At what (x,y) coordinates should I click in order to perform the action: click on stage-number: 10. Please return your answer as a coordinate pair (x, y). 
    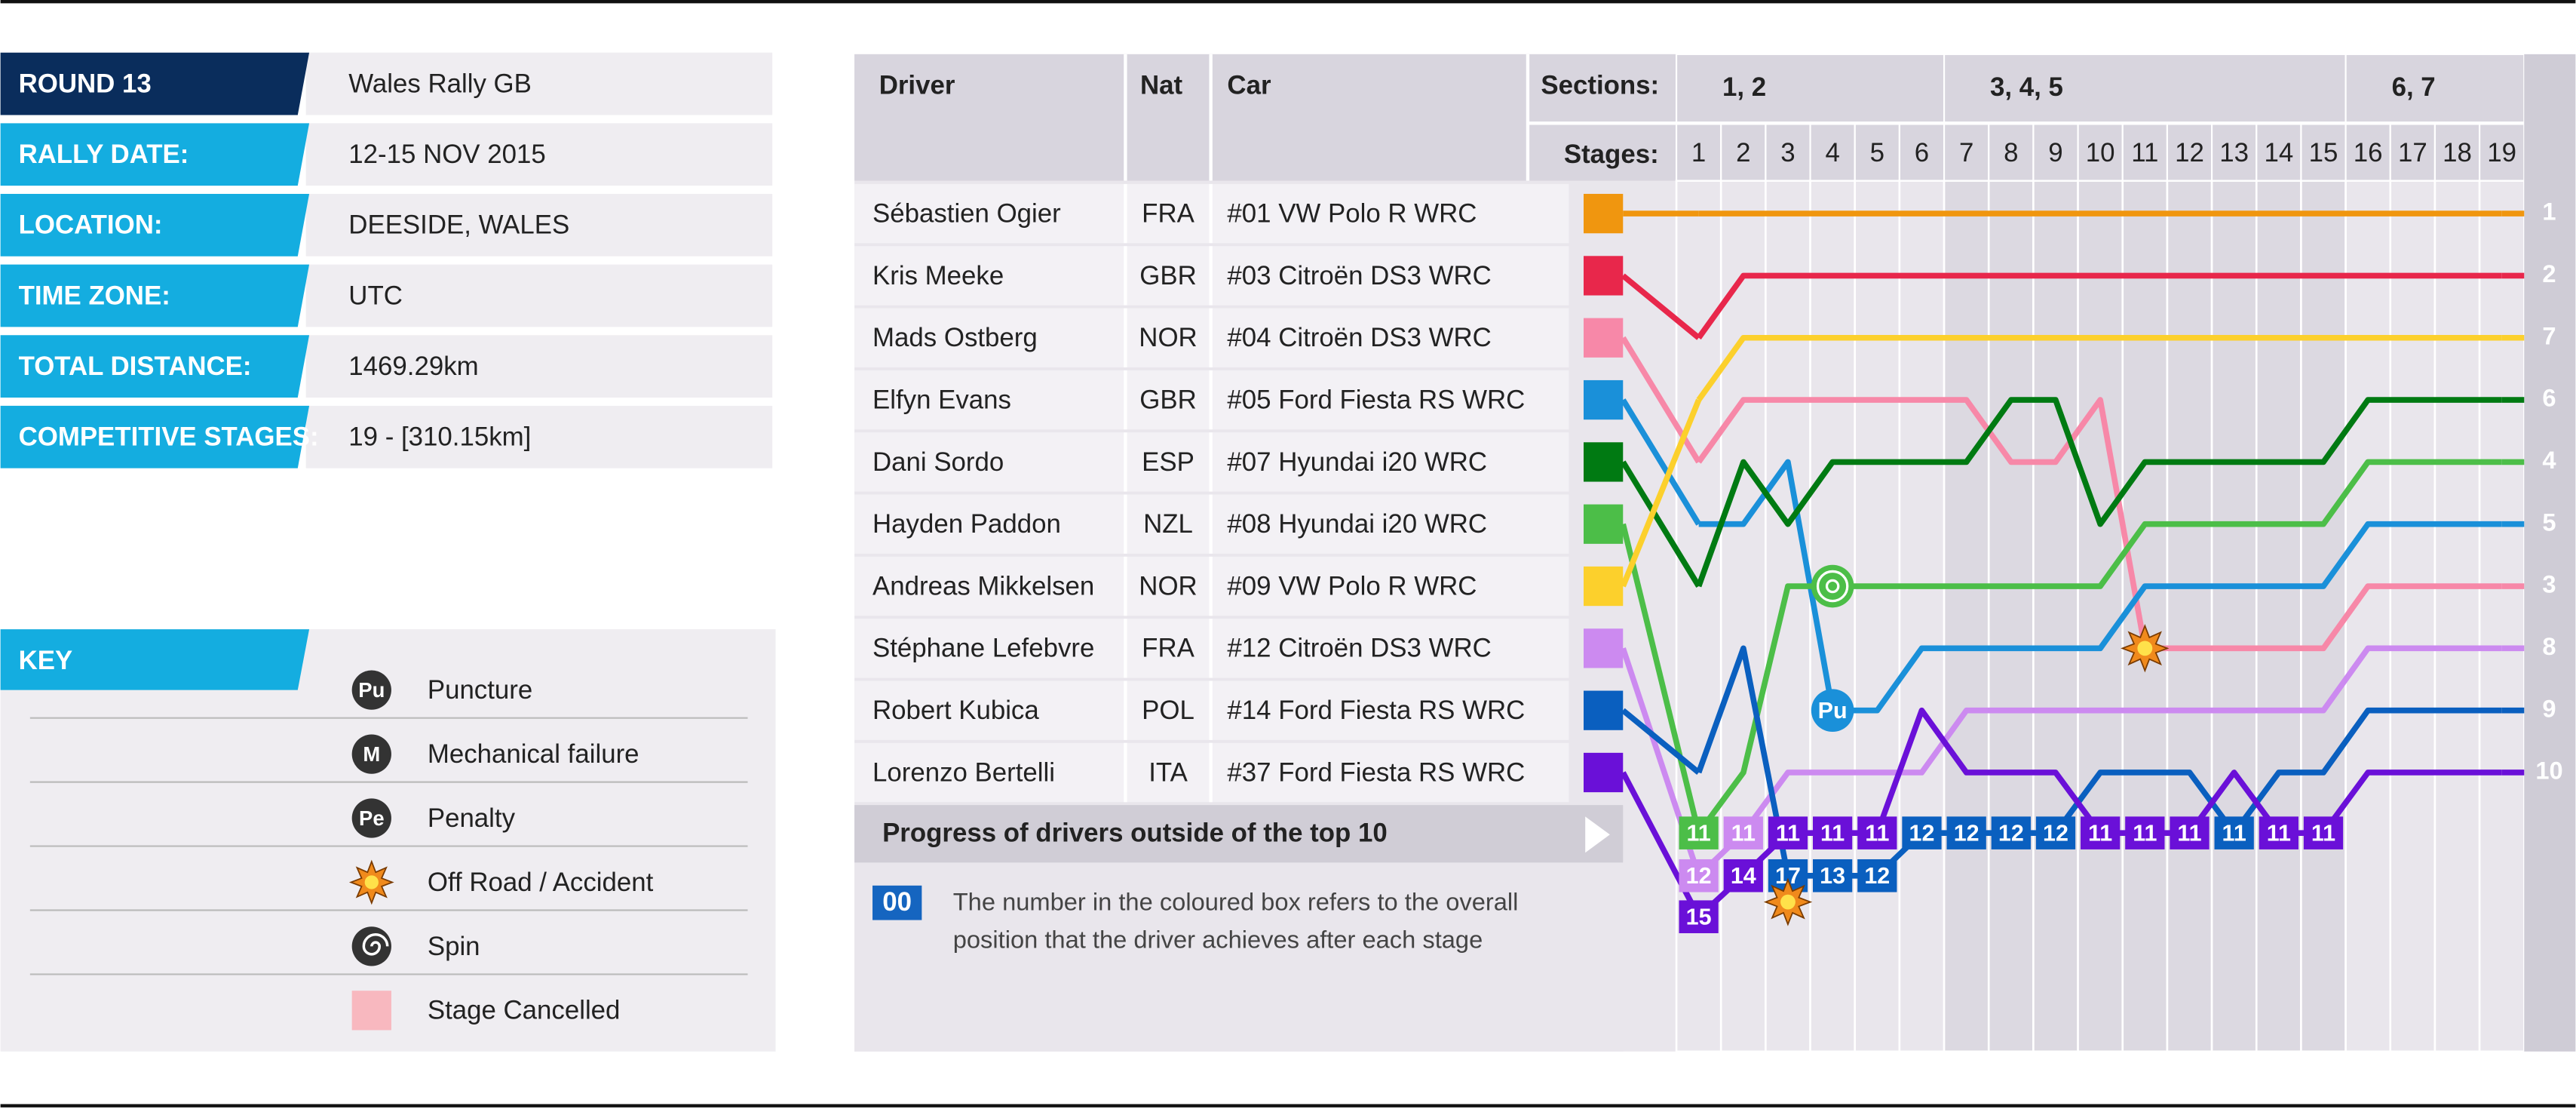
    Looking at the image, I should click on (2100, 152).